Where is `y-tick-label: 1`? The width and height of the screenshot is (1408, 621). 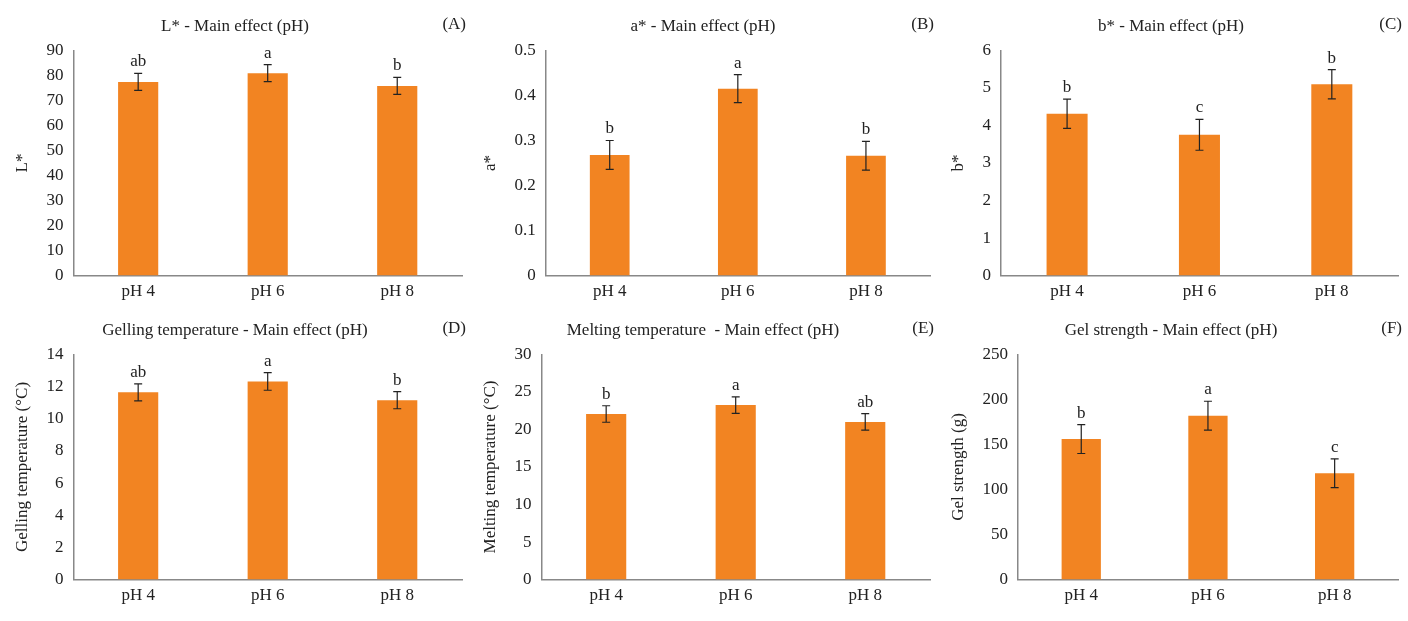
y-tick-label: 1 is located at coordinates (986, 237).